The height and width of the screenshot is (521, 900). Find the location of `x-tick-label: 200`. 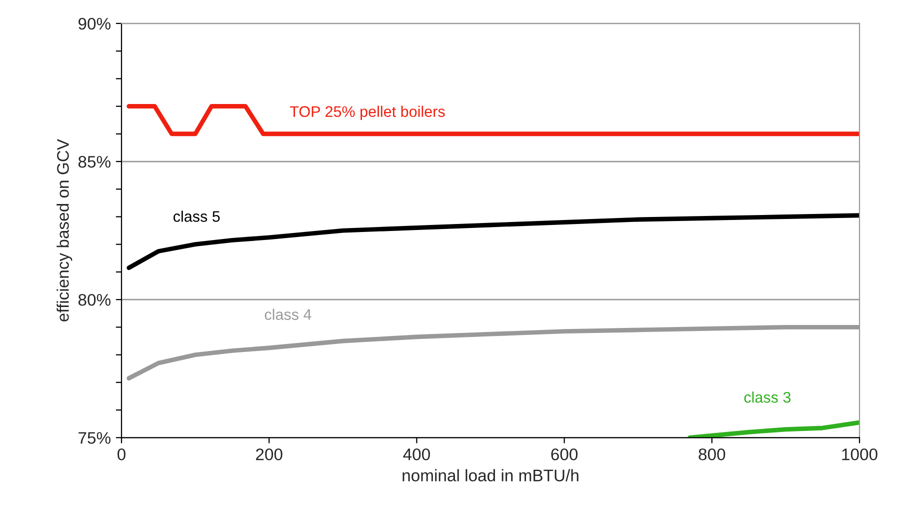

x-tick-label: 200 is located at coordinates (269, 454).